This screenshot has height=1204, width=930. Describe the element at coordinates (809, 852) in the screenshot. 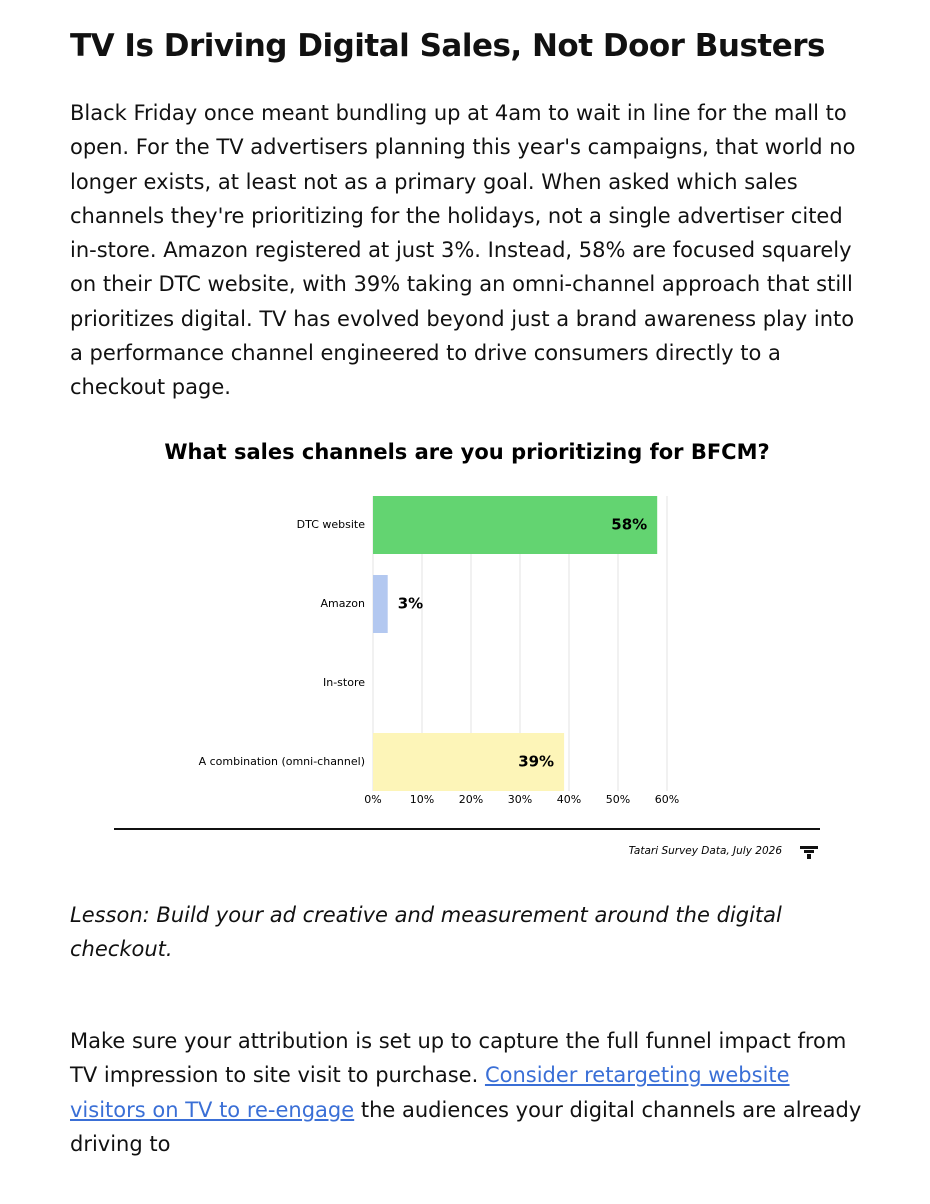

I see `logo` at that location.